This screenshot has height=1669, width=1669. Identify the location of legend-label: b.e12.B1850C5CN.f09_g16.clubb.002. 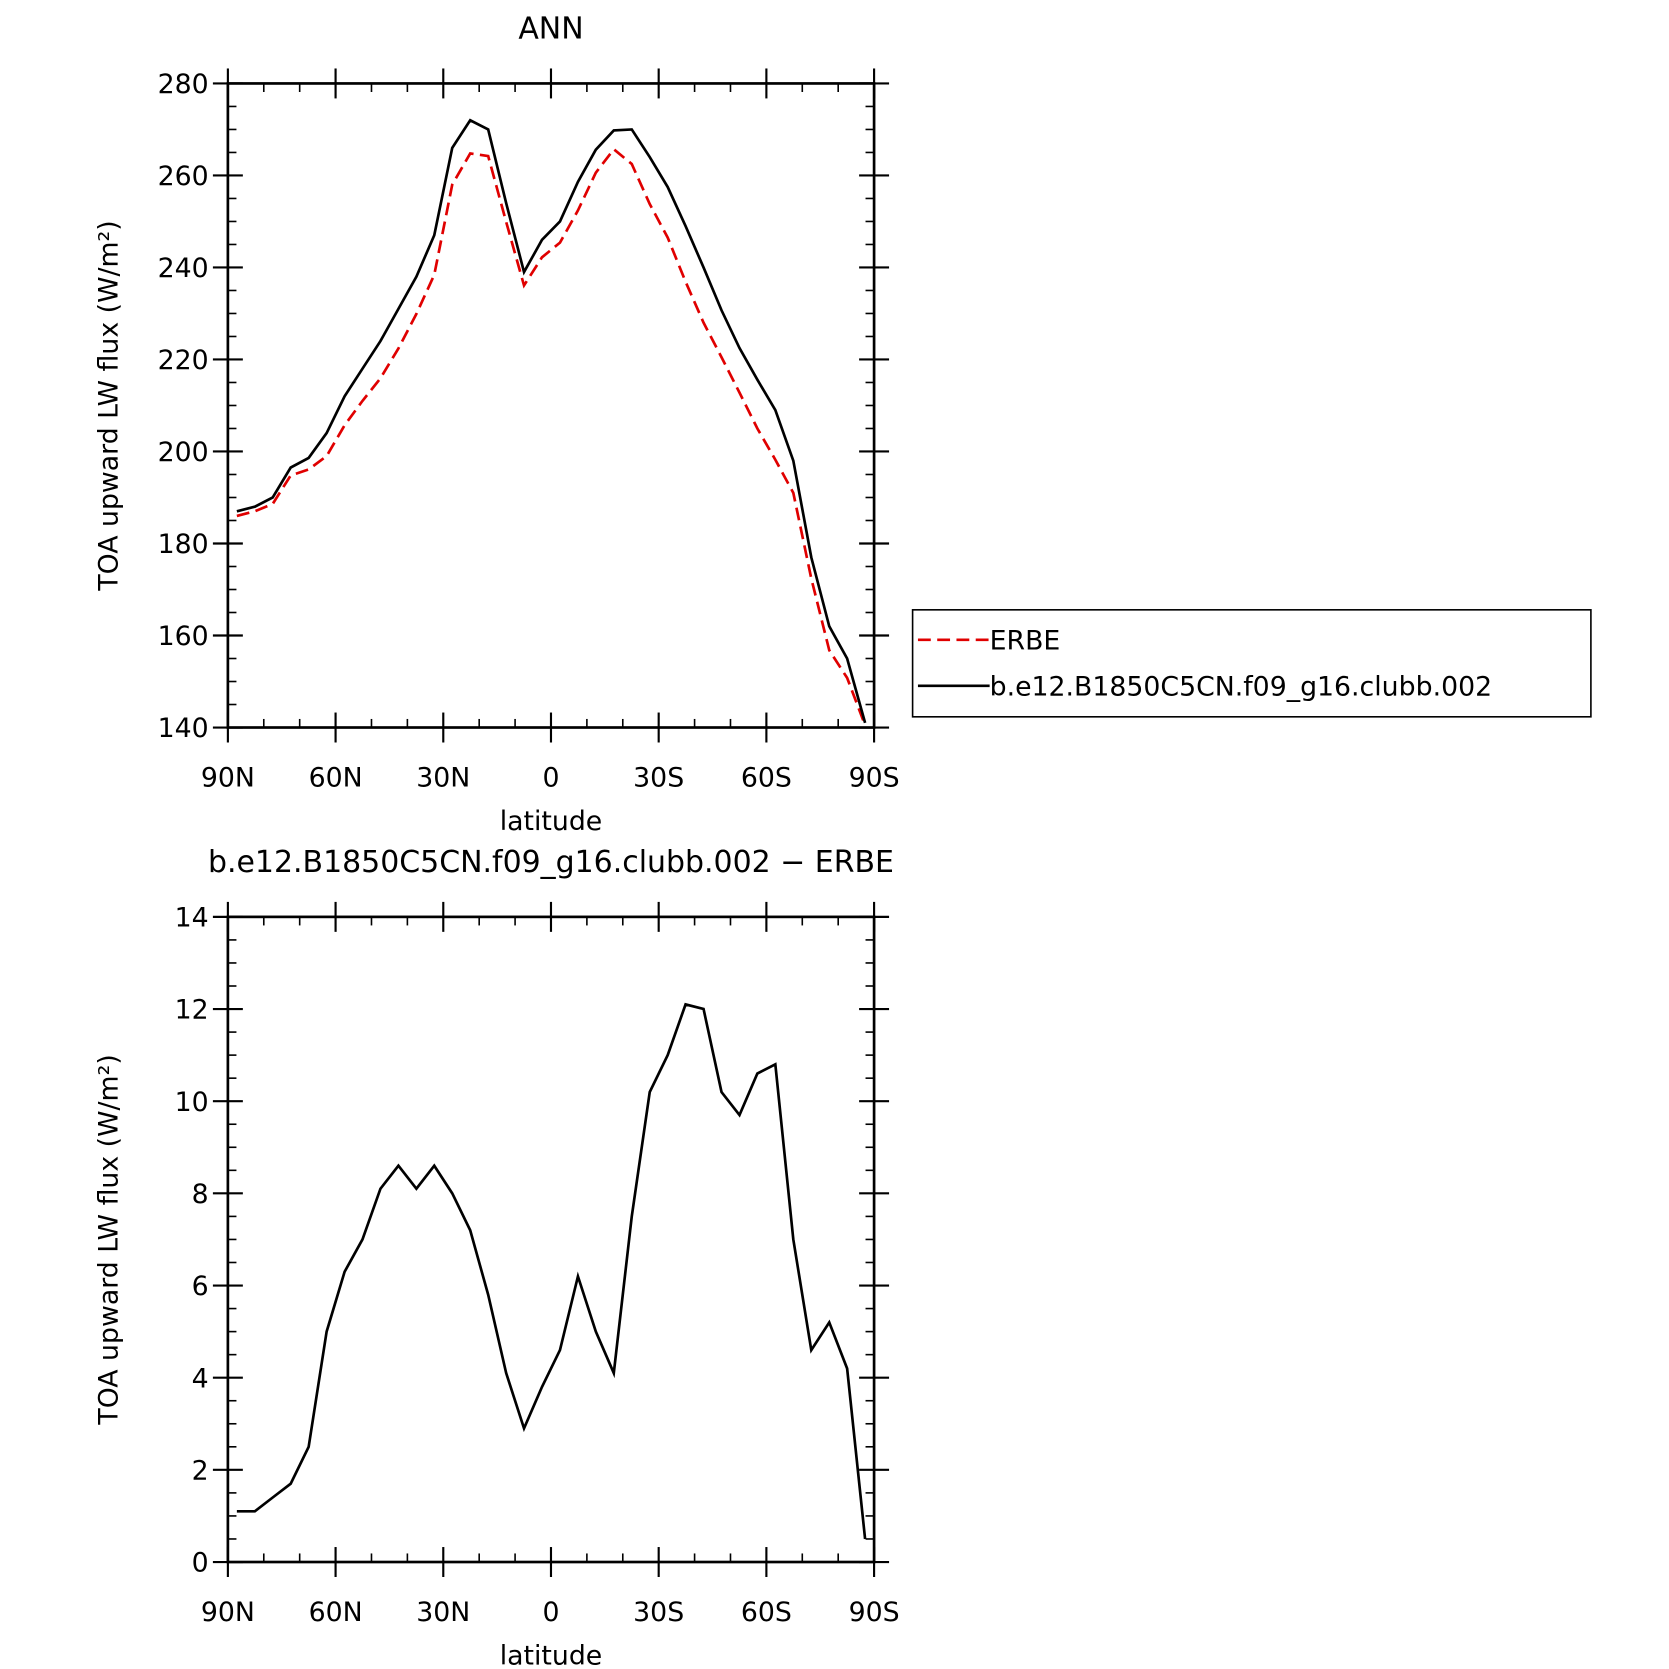
(1241, 686).